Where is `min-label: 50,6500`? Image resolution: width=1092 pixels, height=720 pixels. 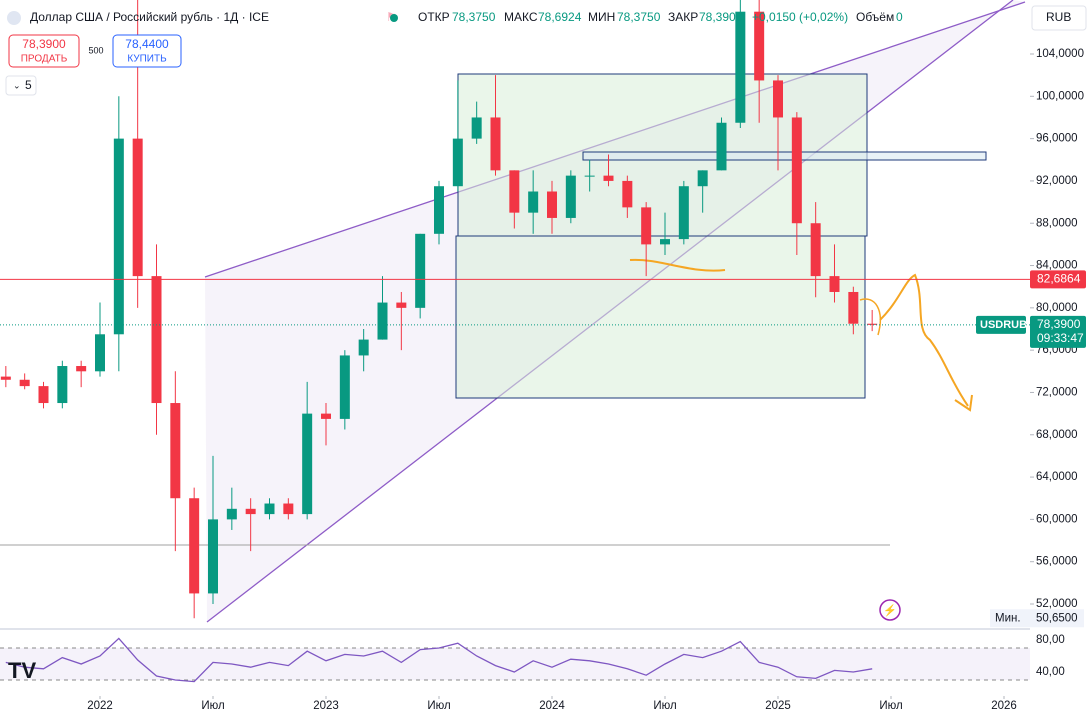
min-label: 50,6500 is located at coordinates (1057, 618).